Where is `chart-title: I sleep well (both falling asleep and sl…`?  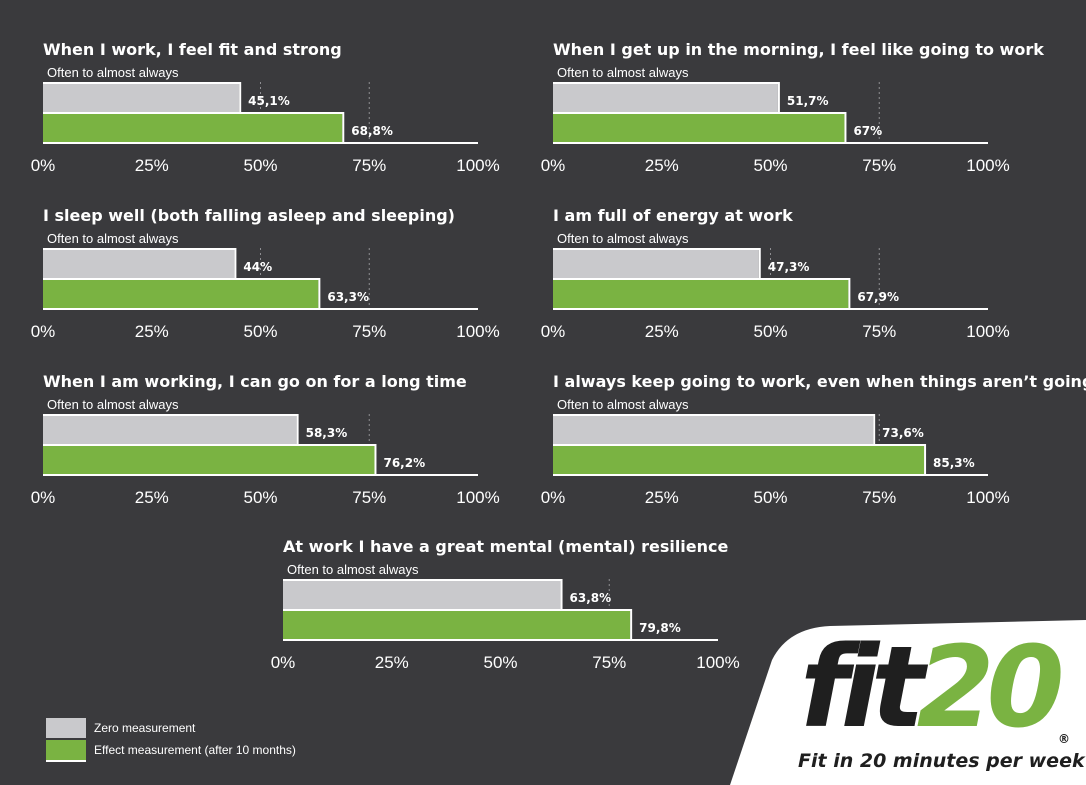 chart-title: I sleep well (both falling asleep and sl… is located at coordinates (249, 215).